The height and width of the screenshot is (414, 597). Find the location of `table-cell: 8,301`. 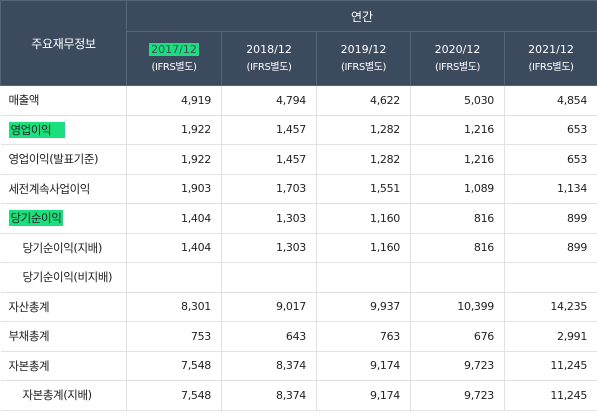

table-cell: 8,301 is located at coordinates (174, 307).